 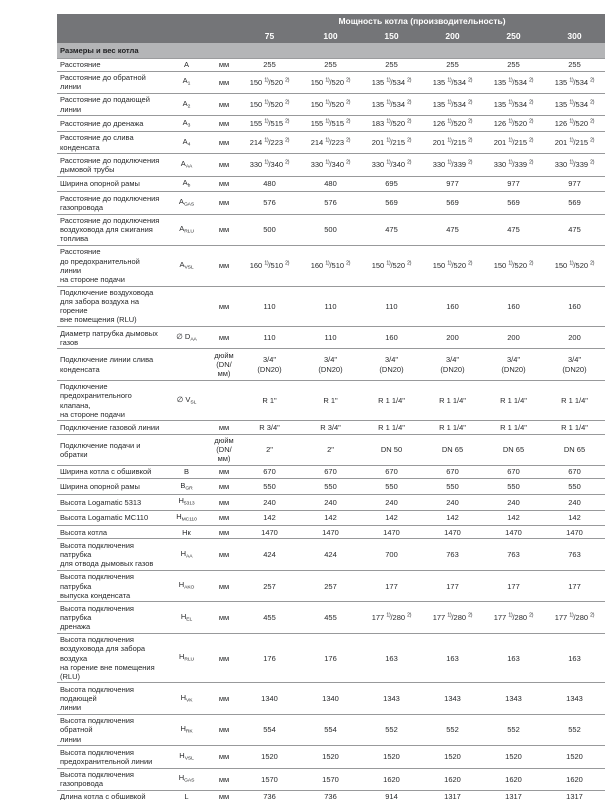 I want to click on value-cell: 736, so click(x=270, y=795).